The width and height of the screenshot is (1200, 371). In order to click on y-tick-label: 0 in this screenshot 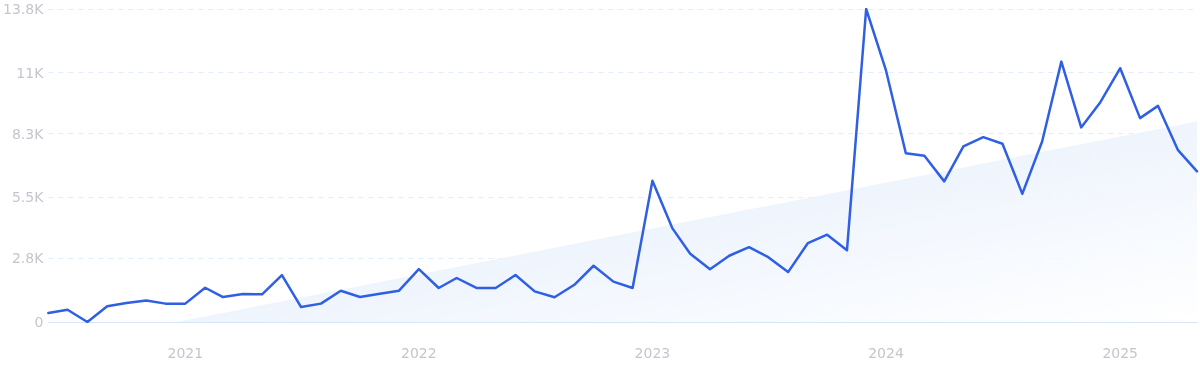, I will do `click(39, 322)`.